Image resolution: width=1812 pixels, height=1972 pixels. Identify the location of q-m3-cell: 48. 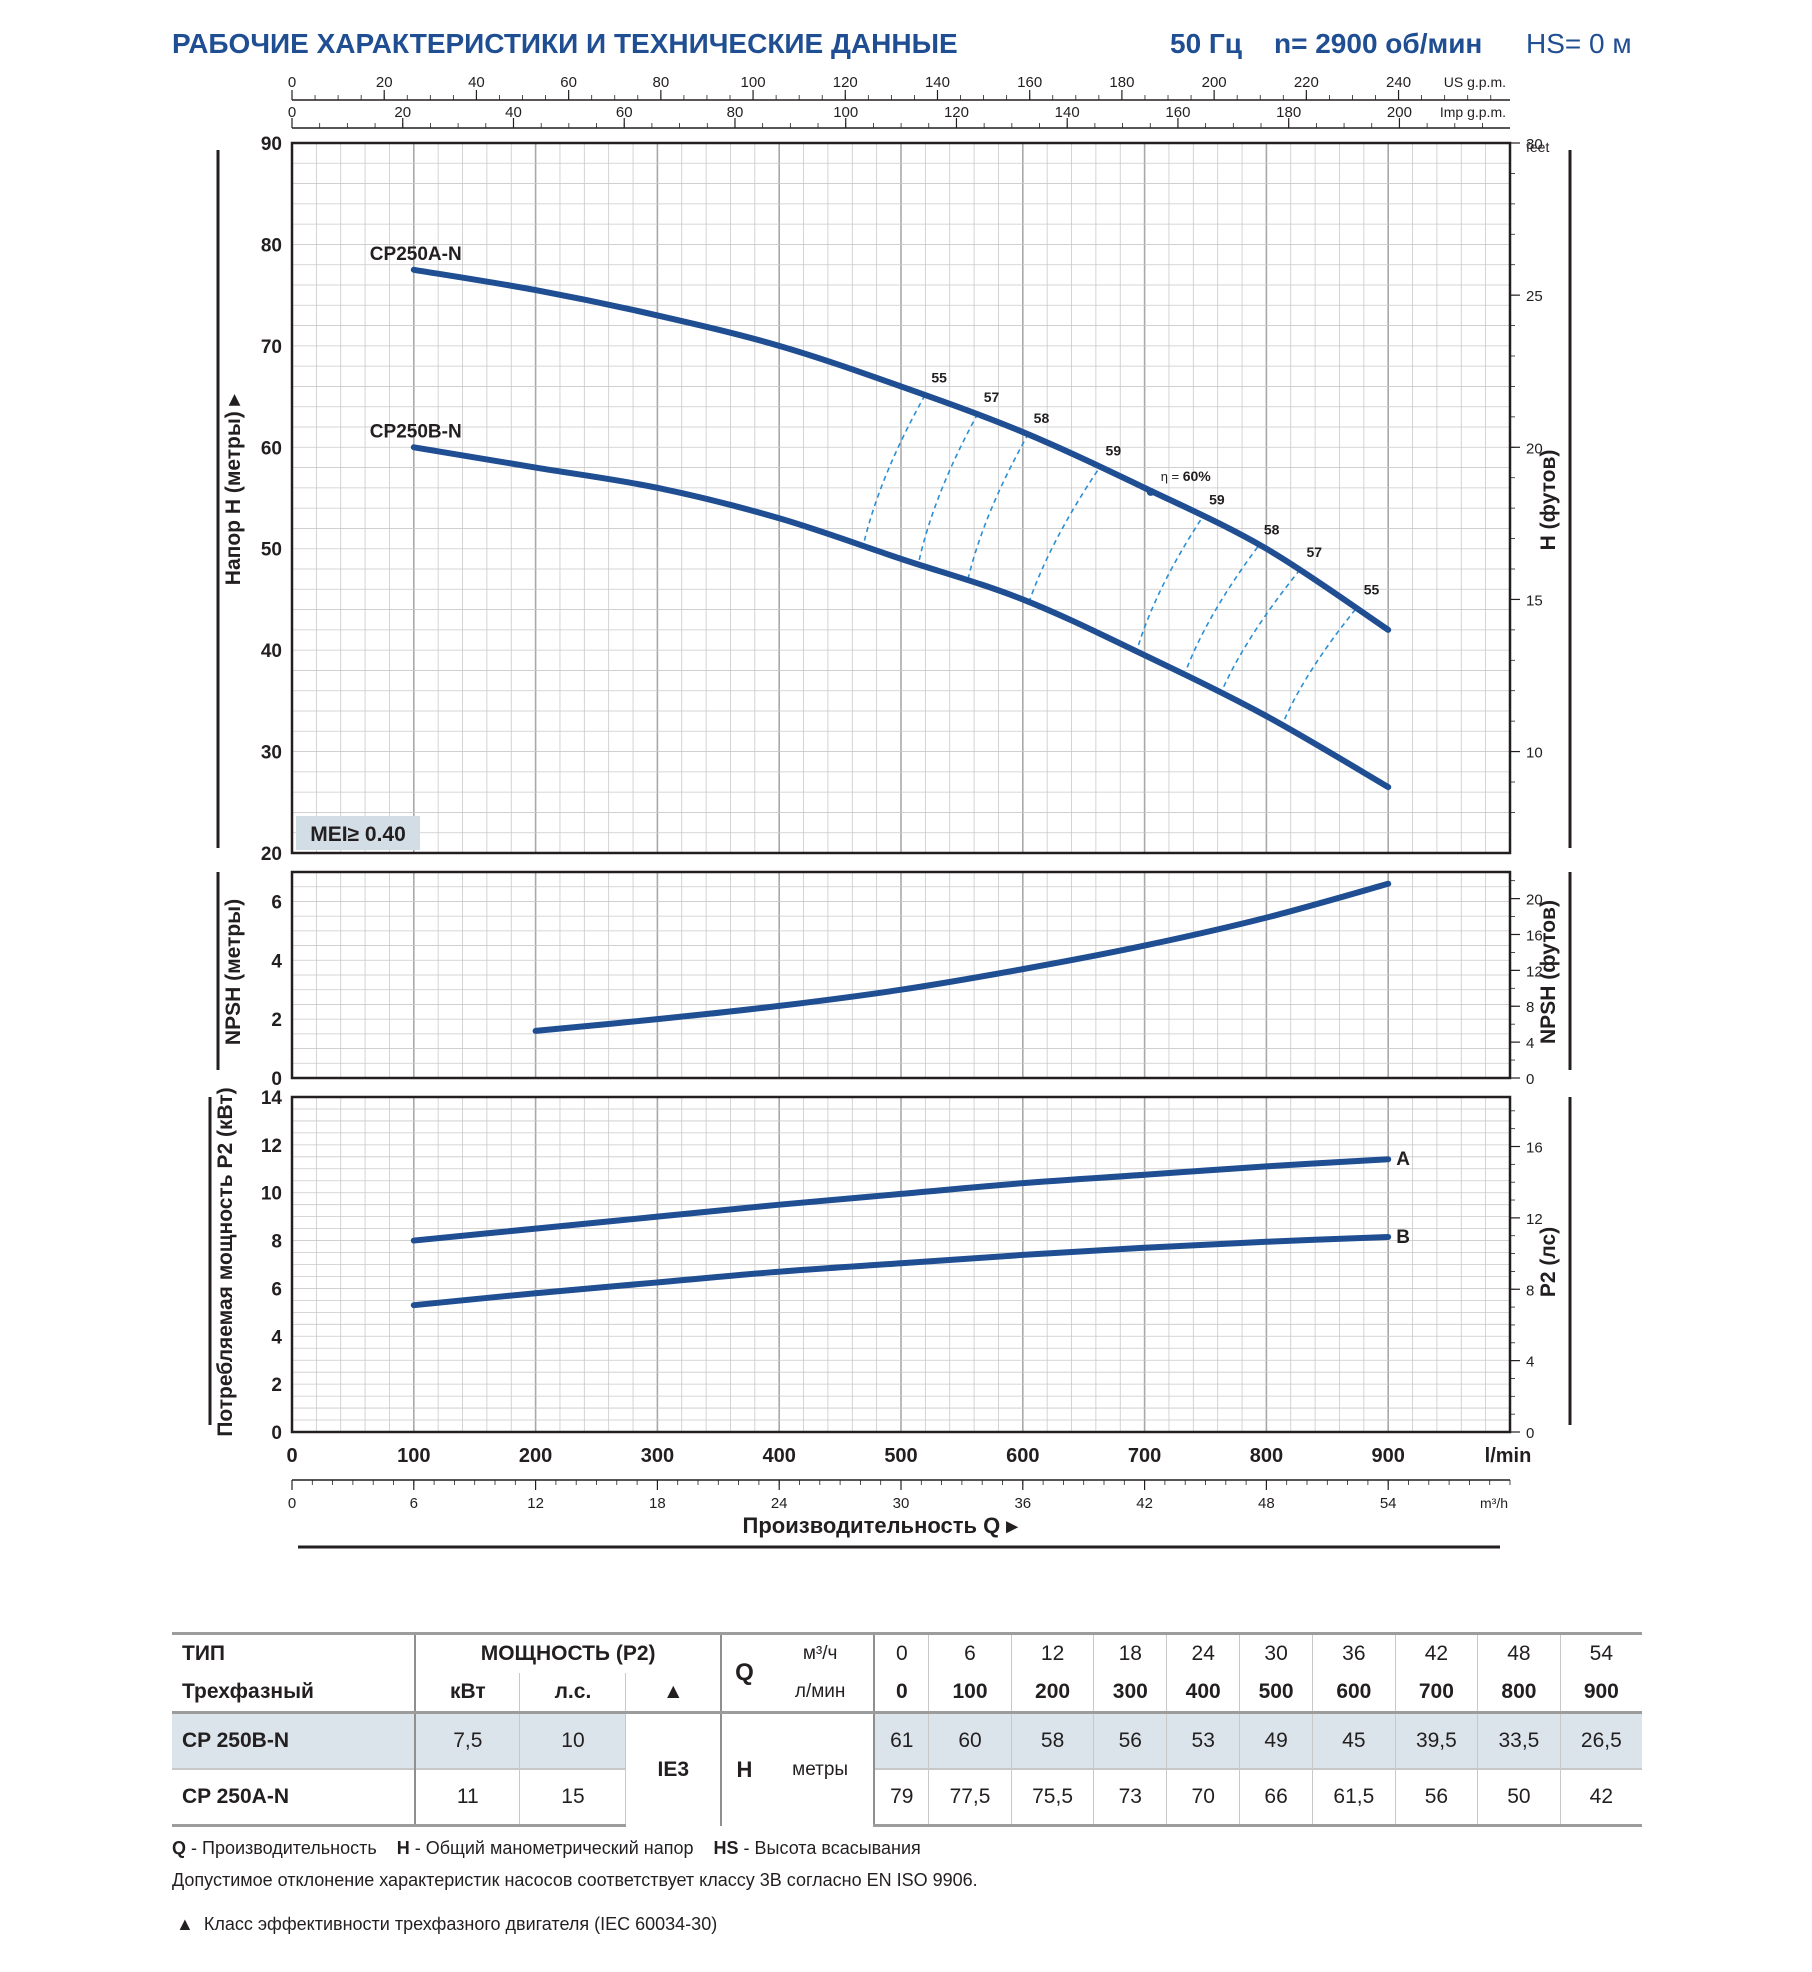
(1519, 1652).